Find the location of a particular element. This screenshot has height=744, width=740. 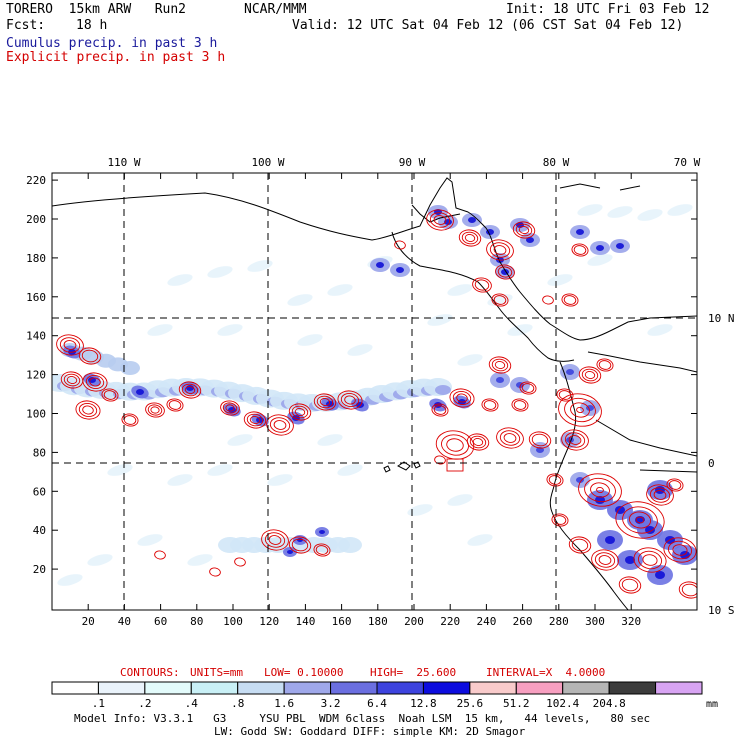

x-tick-label: 300 is located at coordinates (595, 621).